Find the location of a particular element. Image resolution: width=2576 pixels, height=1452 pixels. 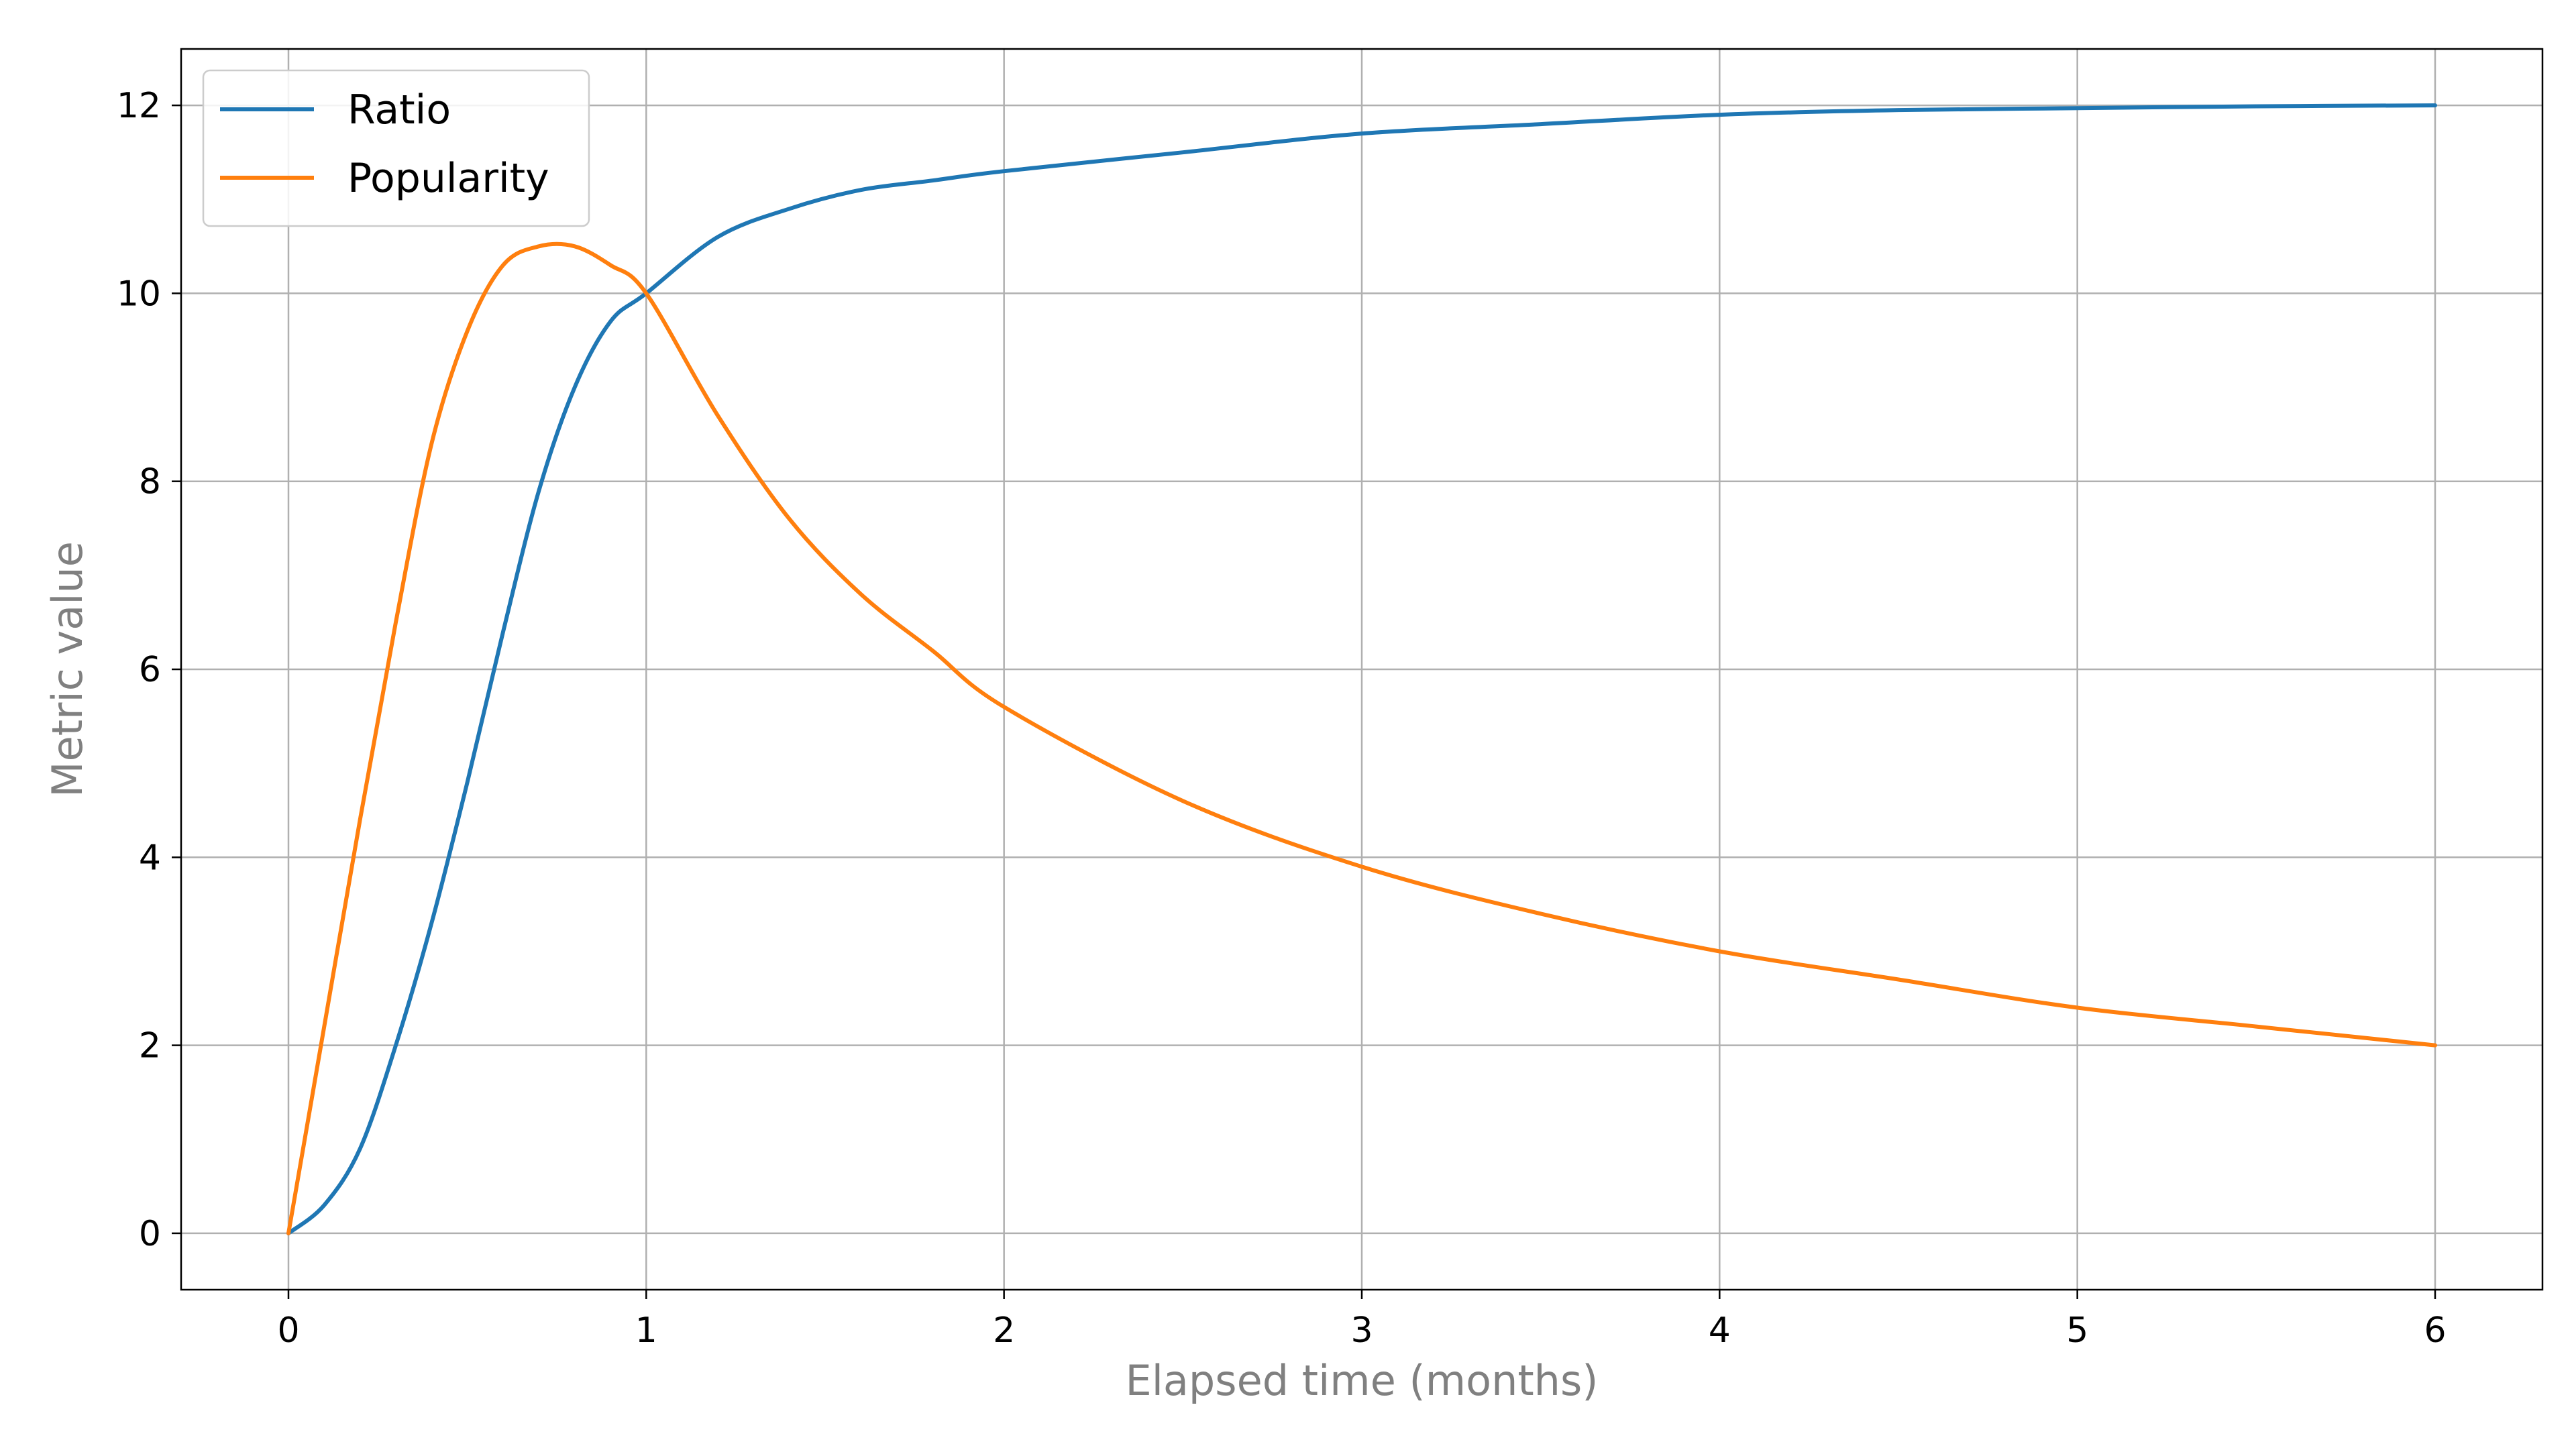

x-tick-label: 2 is located at coordinates (1004, 1330).